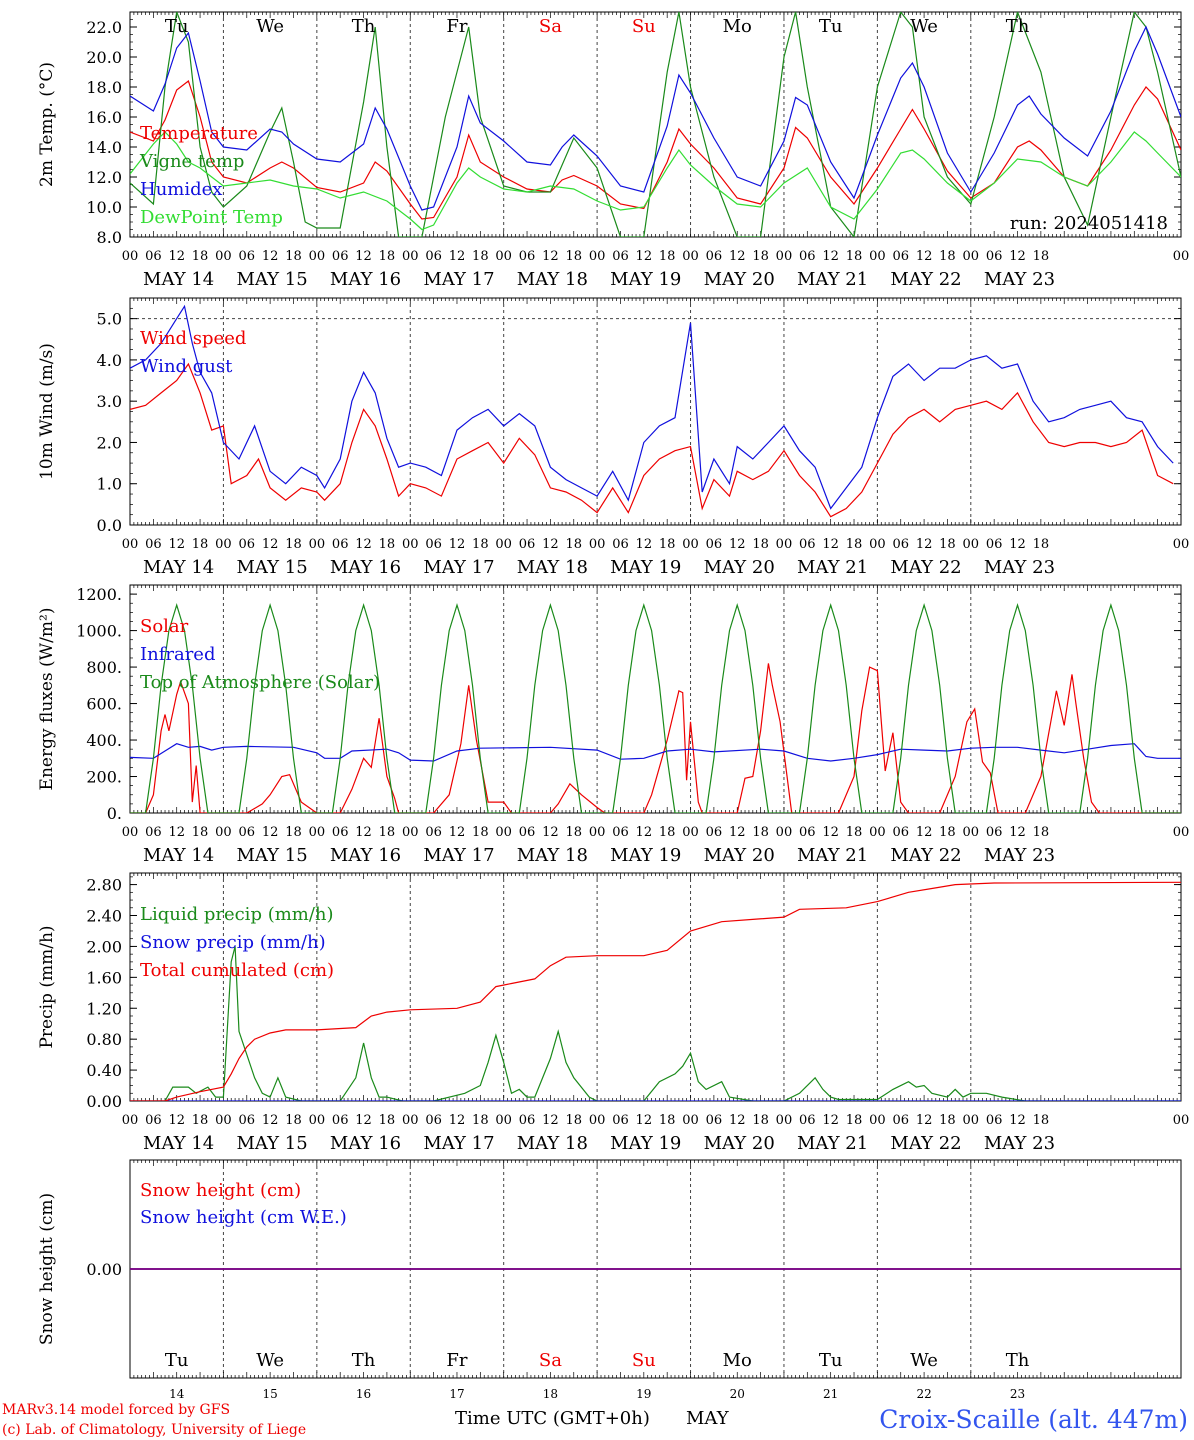 This screenshot has height=1440, width=1194. What do you see at coordinates (104, 1039) in the screenshot?
I see `y-tick-label: 0.80` at bounding box center [104, 1039].